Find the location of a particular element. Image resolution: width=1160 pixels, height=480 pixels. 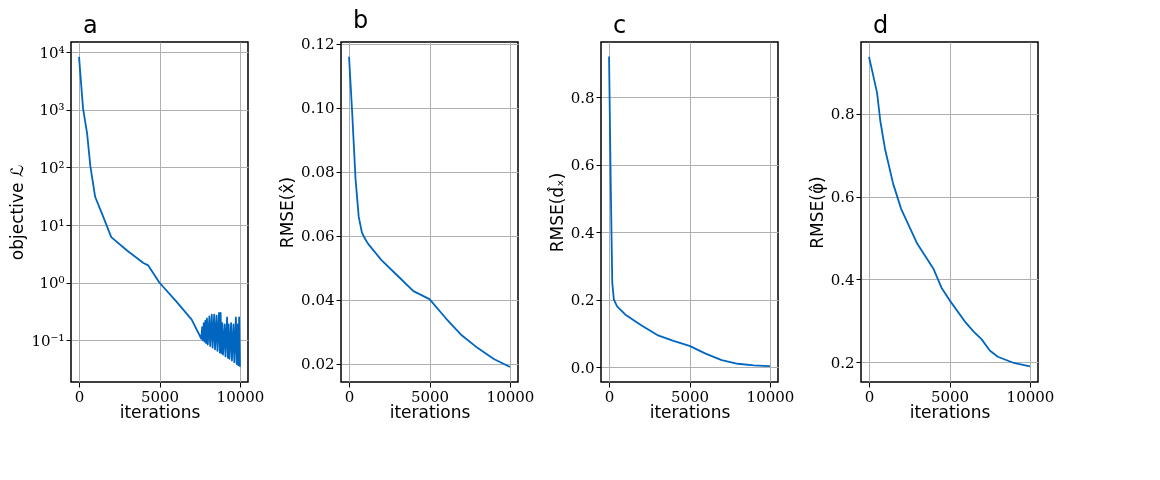

y-tick-label: 10⁴ is located at coordinates (52, 52).